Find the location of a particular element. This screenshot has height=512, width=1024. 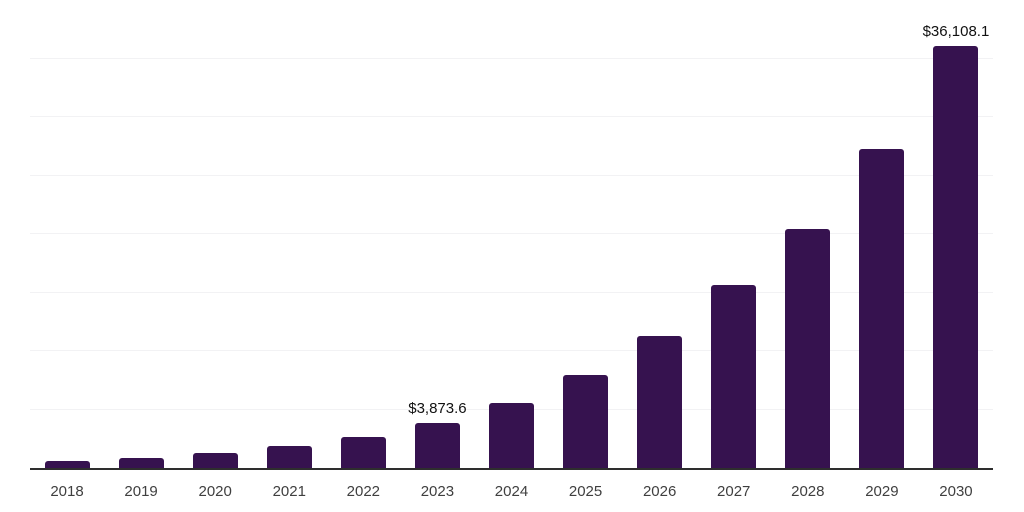

value-label-2023: $3,873.6 is located at coordinates (437, 408).